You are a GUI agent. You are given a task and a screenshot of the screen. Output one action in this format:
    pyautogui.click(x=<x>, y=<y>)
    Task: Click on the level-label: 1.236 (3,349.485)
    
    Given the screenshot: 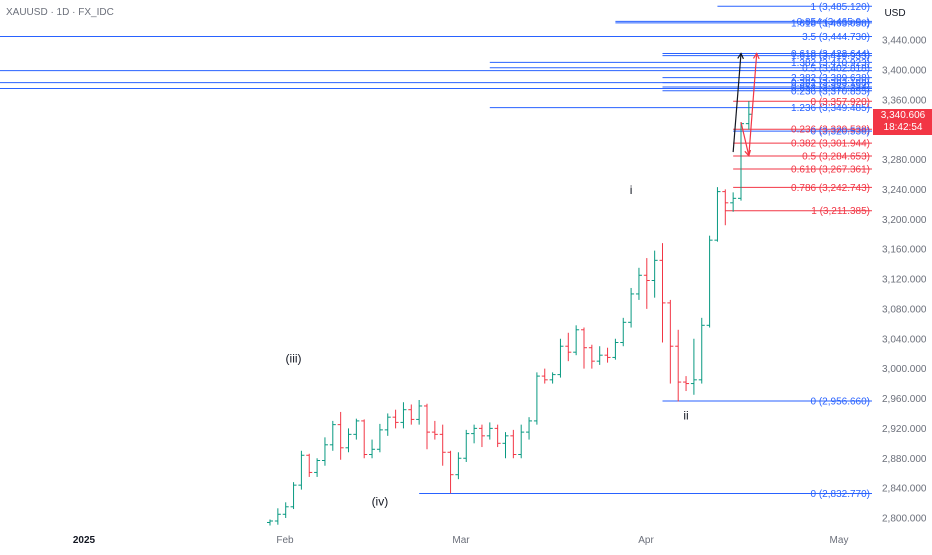 What is the action you would take?
    pyautogui.click(x=830, y=108)
    